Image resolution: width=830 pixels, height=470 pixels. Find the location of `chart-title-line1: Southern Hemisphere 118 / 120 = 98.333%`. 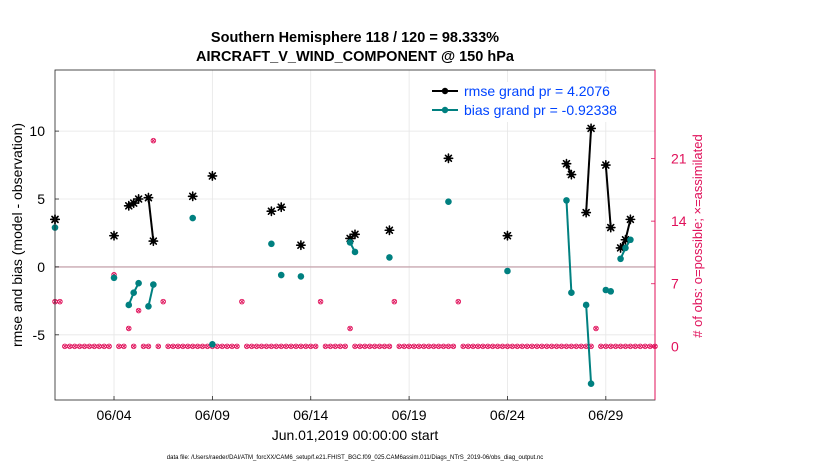

chart-title-line1: Southern Hemisphere 118 / 120 = 98.333% is located at coordinates (355, 38).